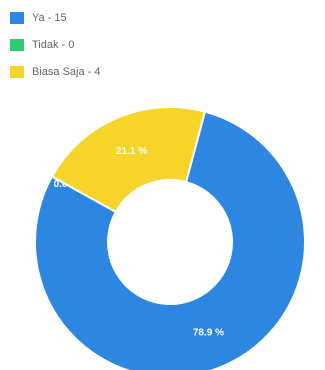 The height and width of the screenshot is (370, 325). What do you see at coordinates (208, 332) in the screenshot?
I see `data-label: 78.9 %` at bounding box center [208, 332].